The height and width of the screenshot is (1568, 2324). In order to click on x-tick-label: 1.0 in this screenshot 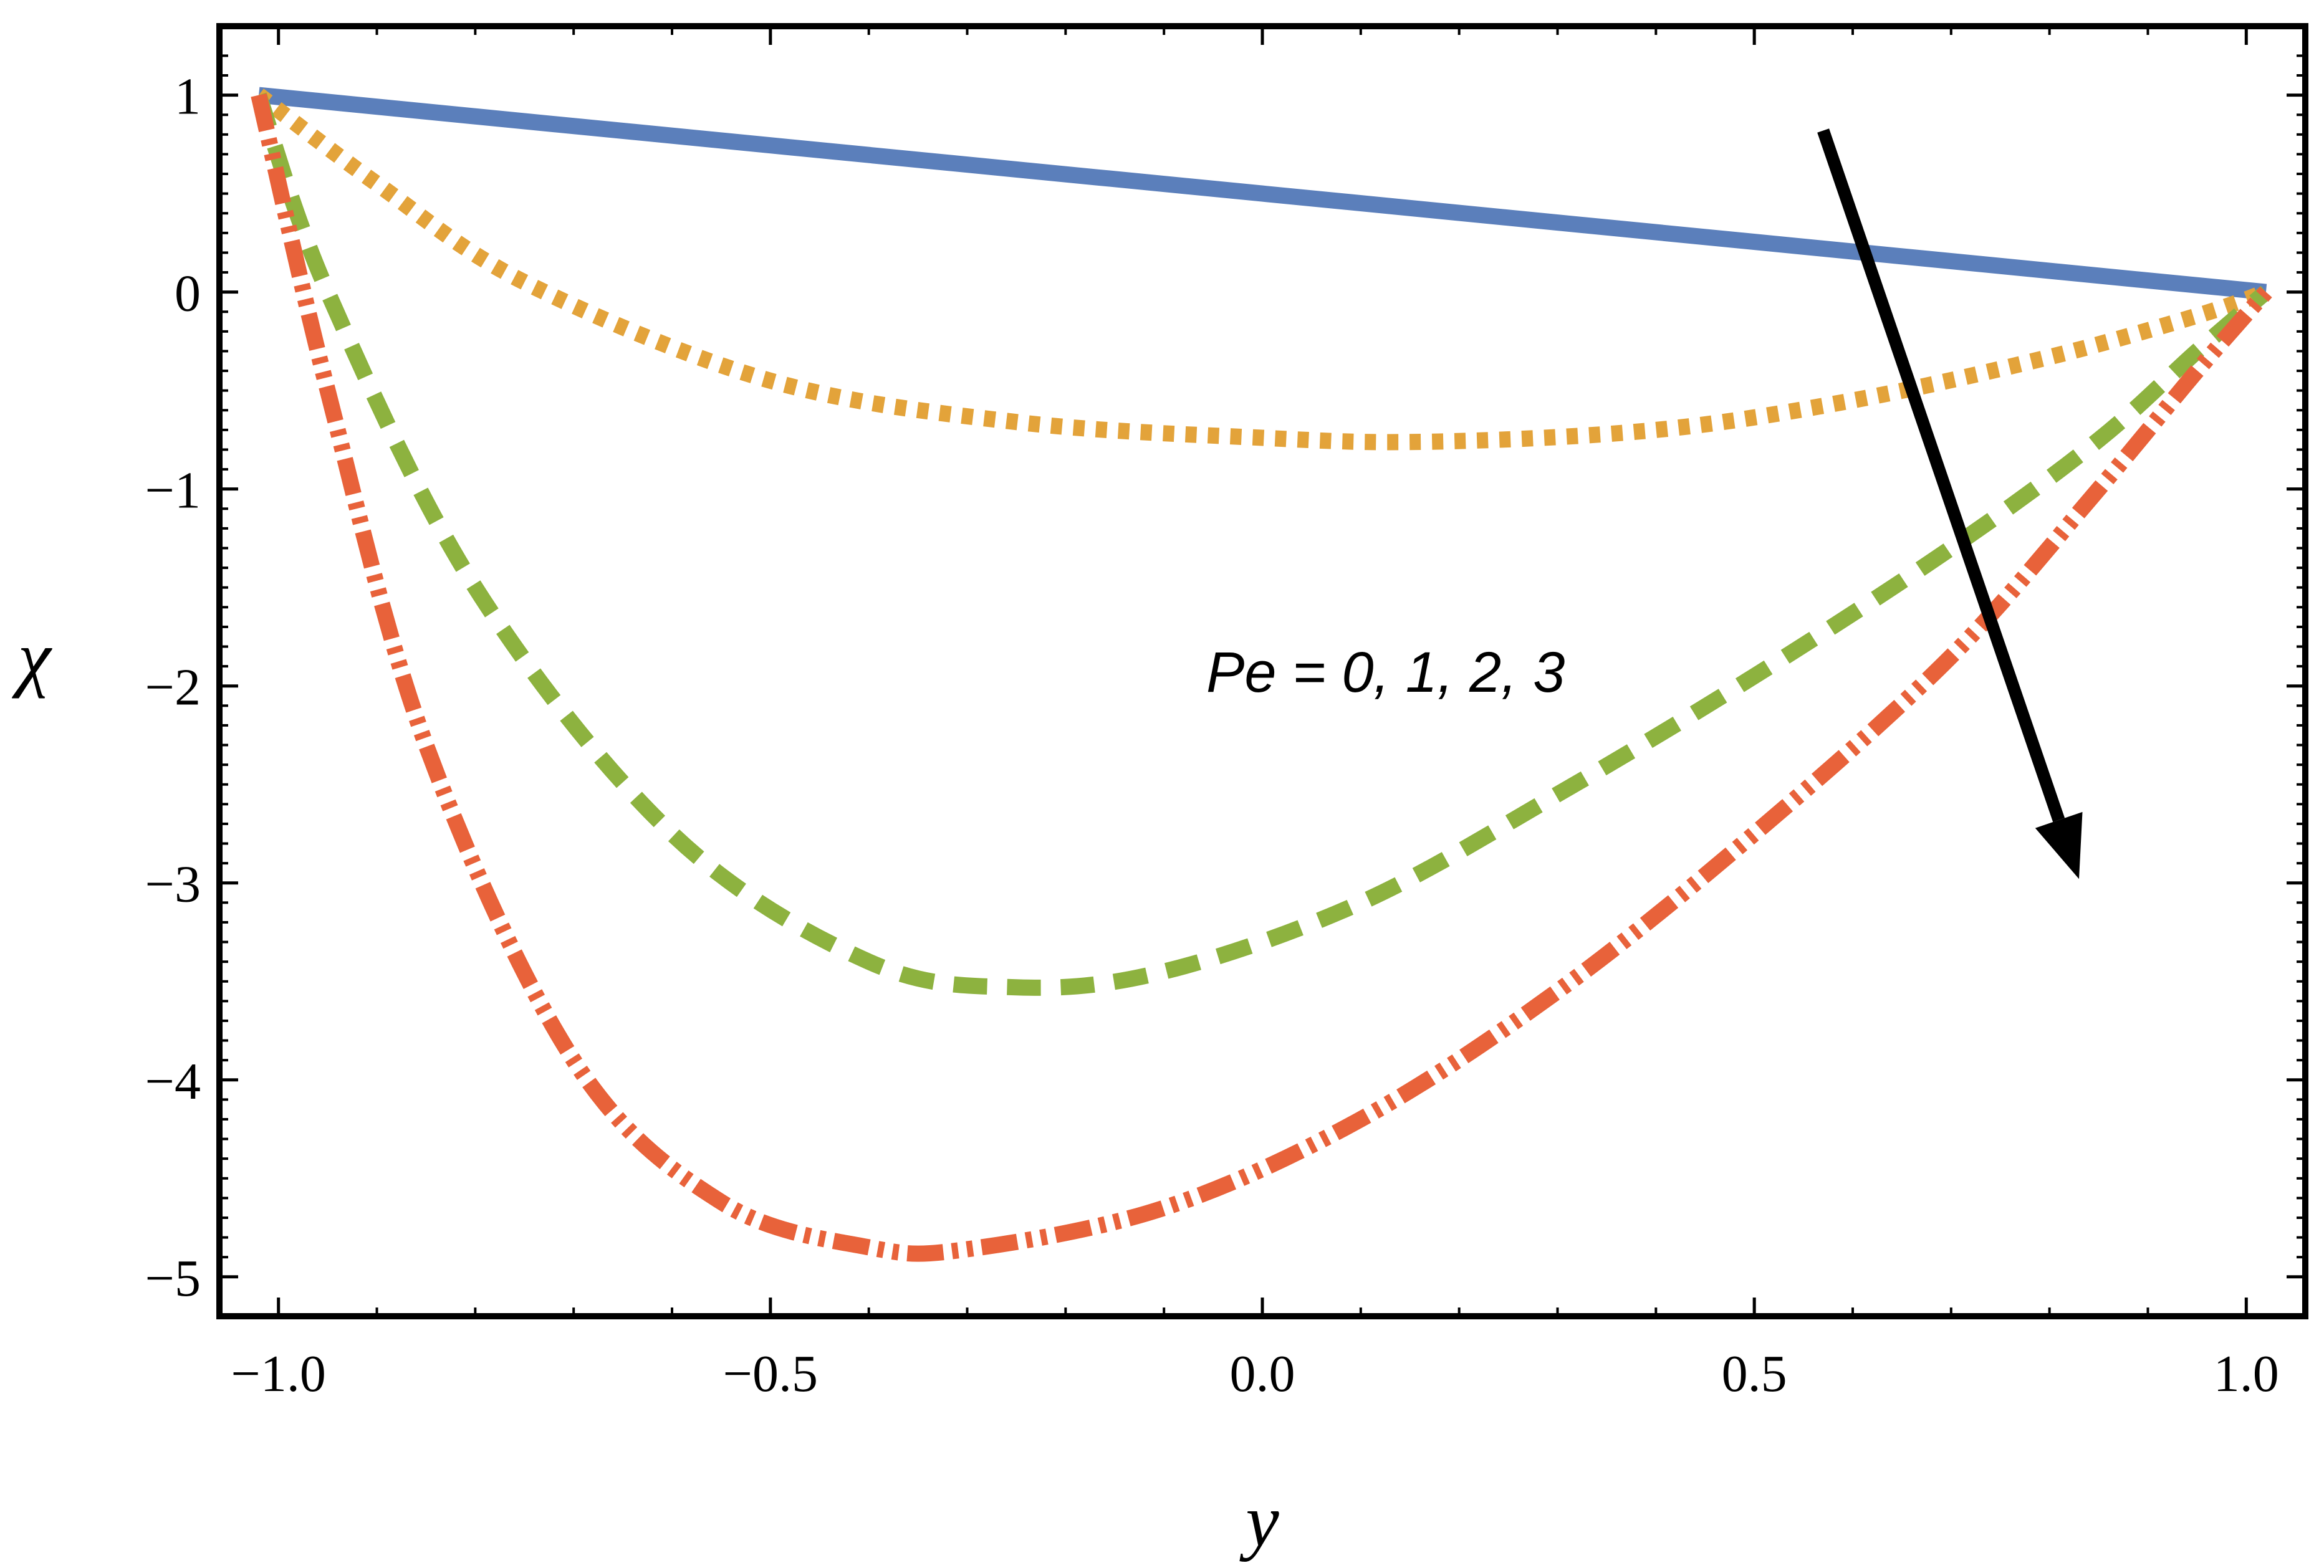, I will do `click(2246, 1374)`.